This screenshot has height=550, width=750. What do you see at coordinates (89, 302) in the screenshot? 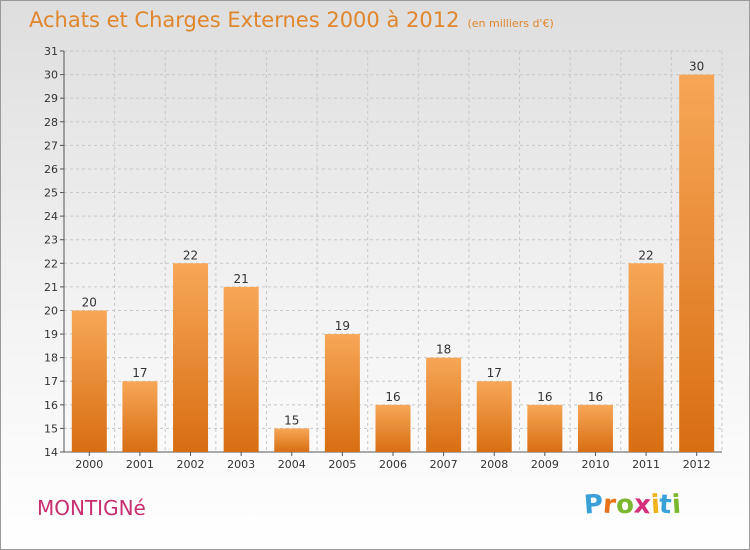
I see `data-label: 20` at bounding box center [89, 302].